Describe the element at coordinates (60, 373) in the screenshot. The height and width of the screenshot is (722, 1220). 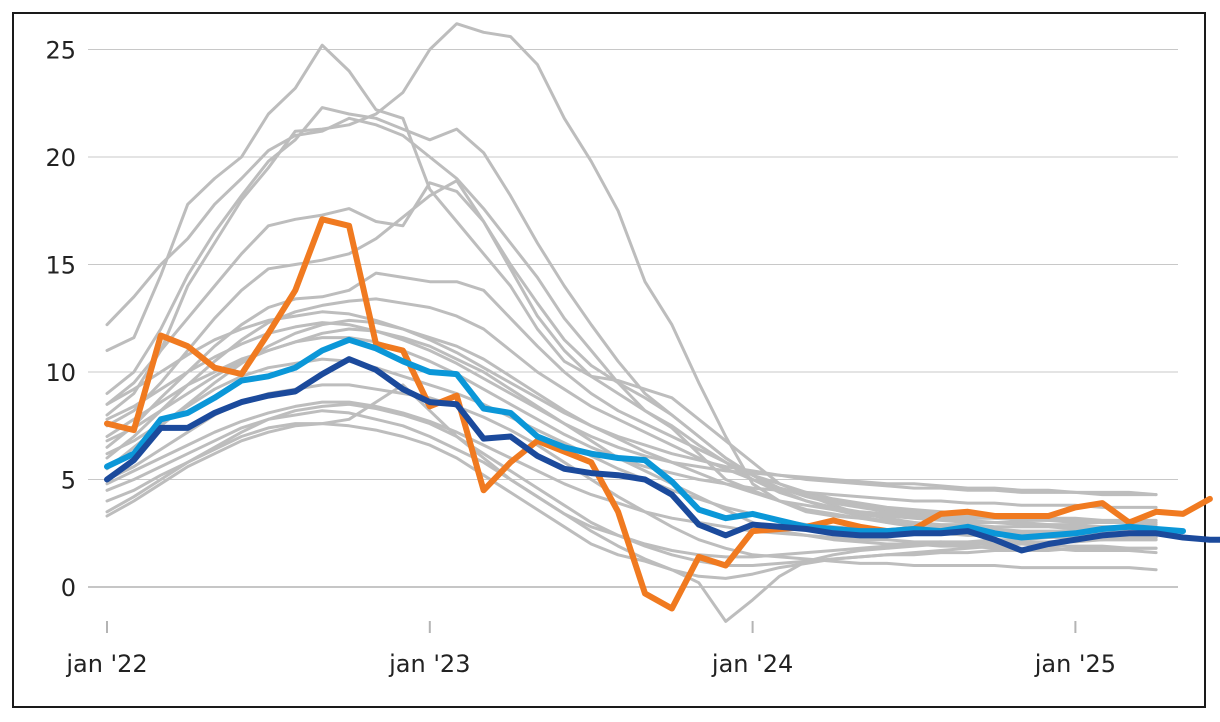
I see `y-tick-label-10: 10` at that location.